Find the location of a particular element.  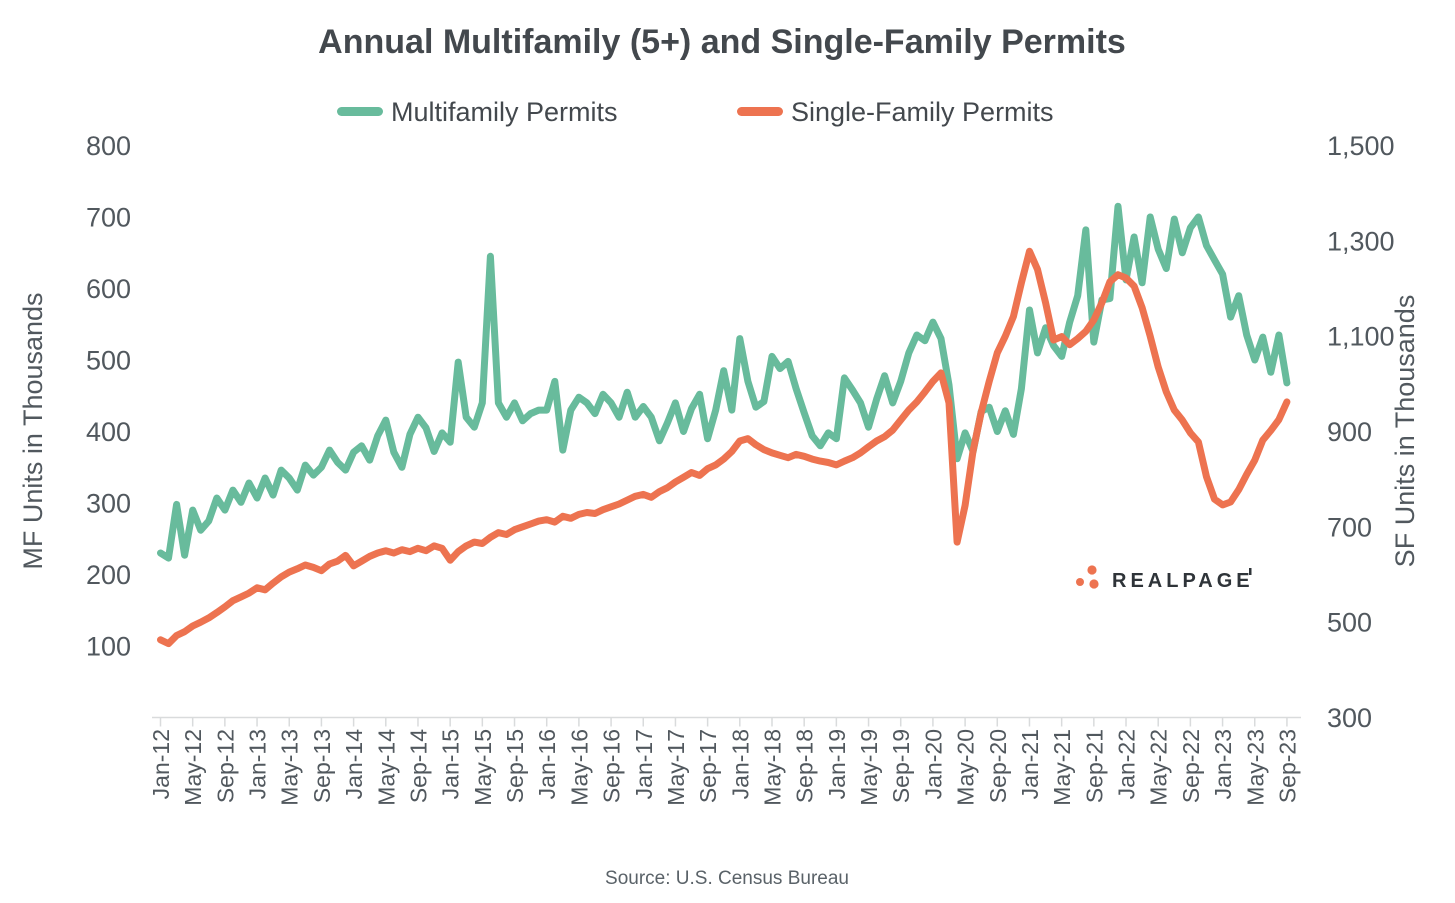

x-axis-tick-label: May-15 is located at coordinates (483, 767).